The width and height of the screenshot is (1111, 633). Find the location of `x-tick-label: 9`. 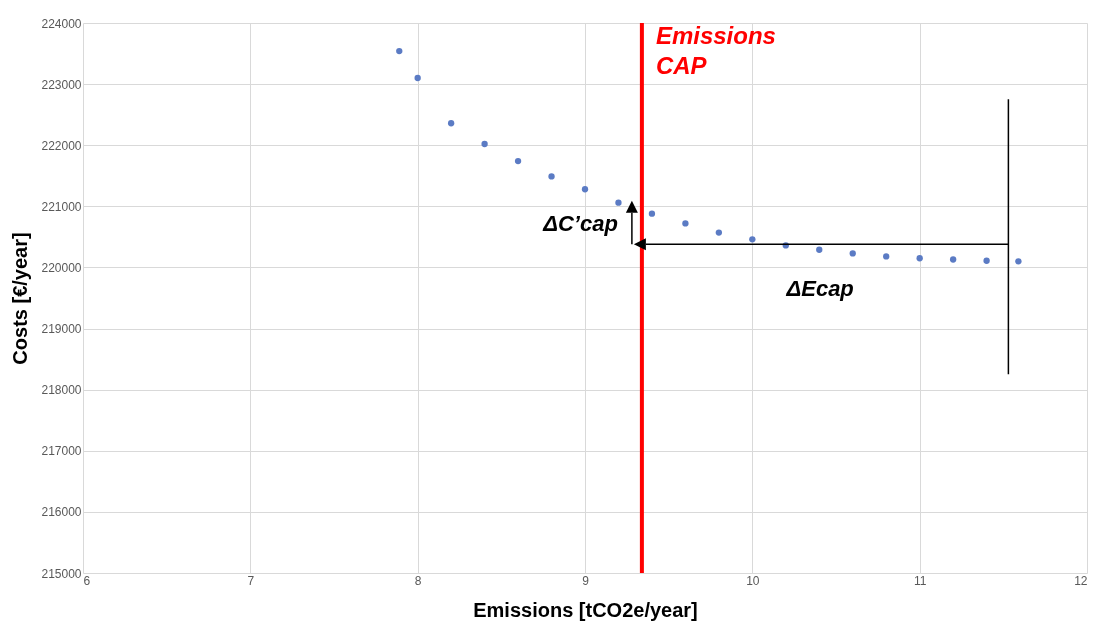

x-tick-label: 9 is located at coordinates (586, 580).